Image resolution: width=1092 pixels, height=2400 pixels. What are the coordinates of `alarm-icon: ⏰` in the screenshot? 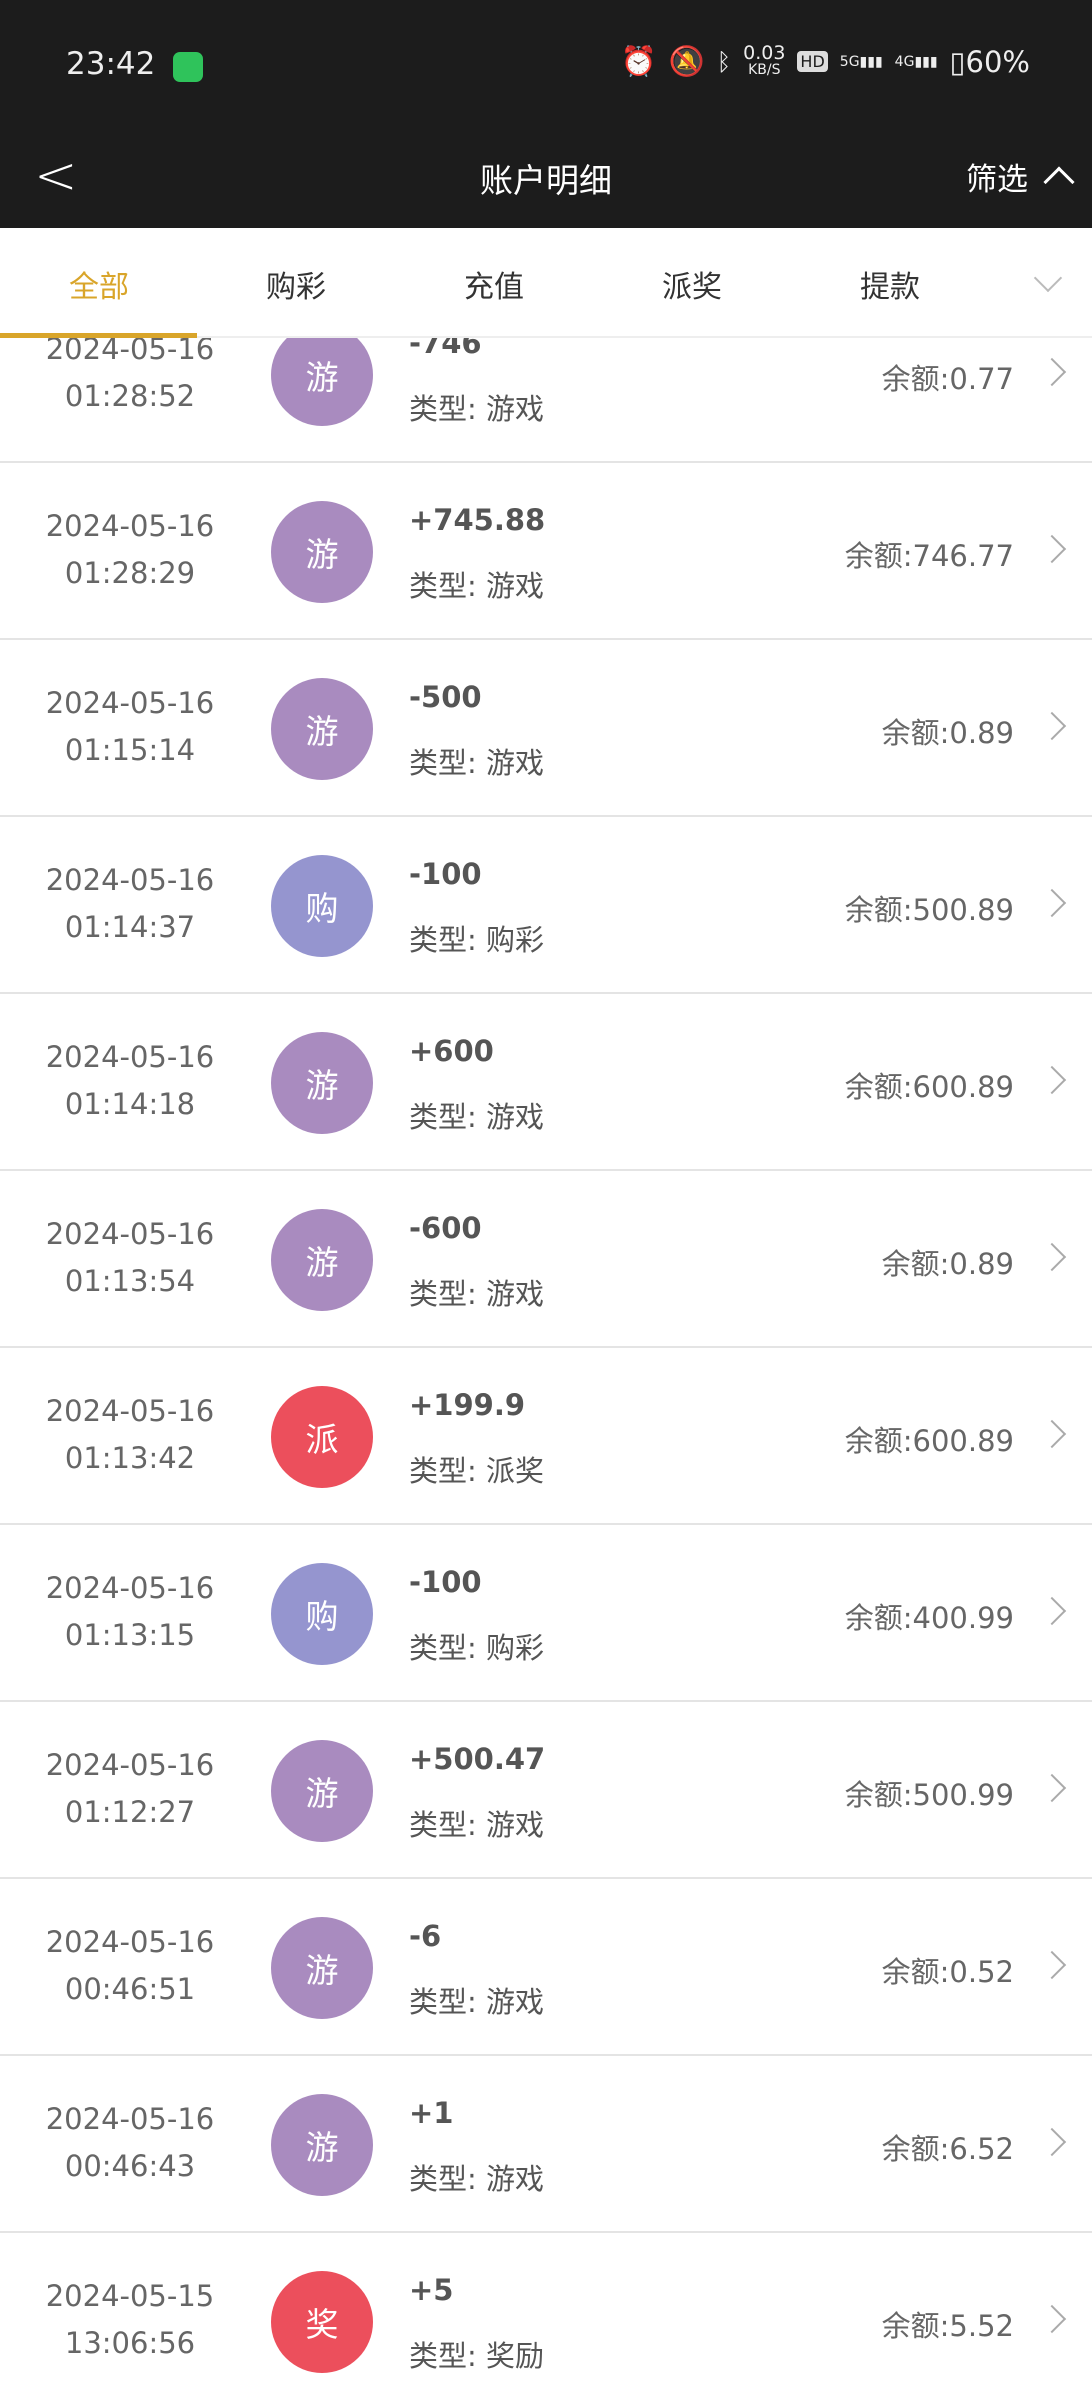 It's located at (638, 61).